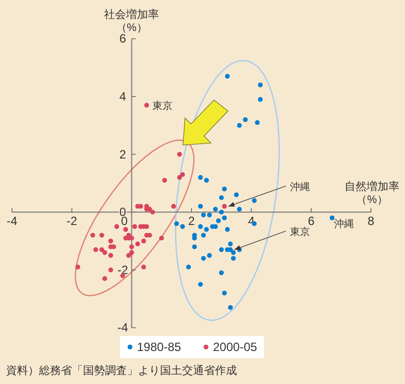  I want to click on y-tick-label: -4, so click(122, 327).